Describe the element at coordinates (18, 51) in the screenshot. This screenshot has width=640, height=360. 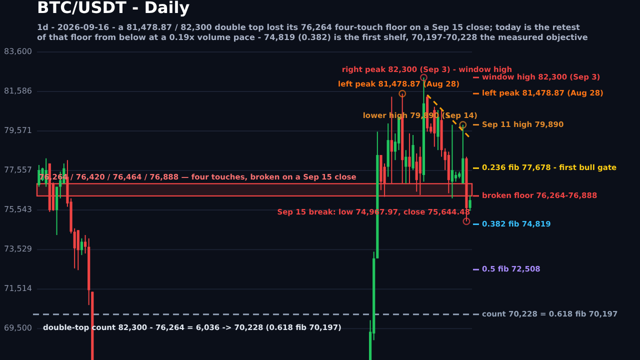
I see `y-tick-label: 83,600` at that location.